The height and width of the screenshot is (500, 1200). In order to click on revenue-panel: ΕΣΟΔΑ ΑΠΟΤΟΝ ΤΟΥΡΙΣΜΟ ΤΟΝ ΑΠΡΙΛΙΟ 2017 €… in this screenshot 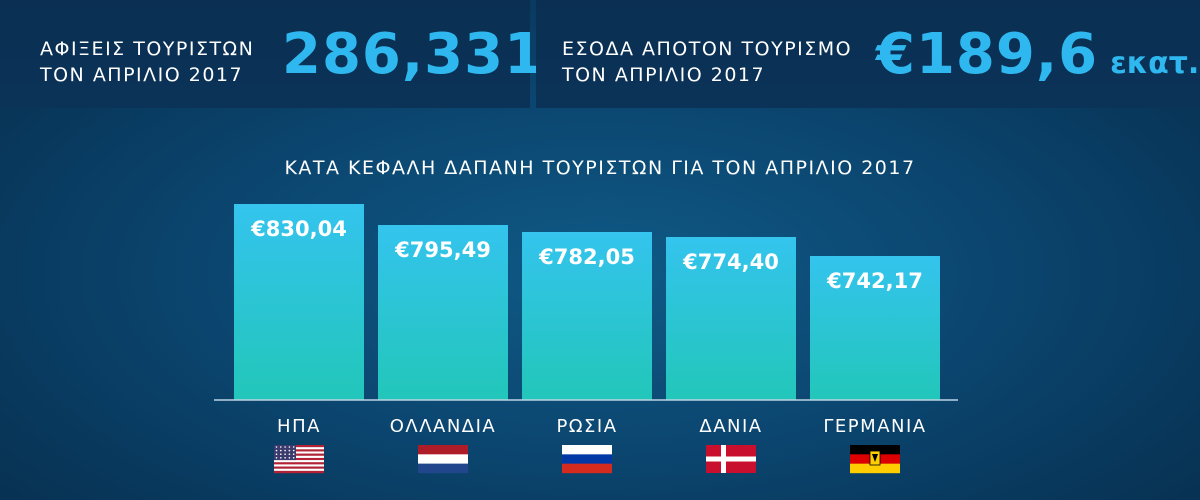, I will do `click(868, 54)`.